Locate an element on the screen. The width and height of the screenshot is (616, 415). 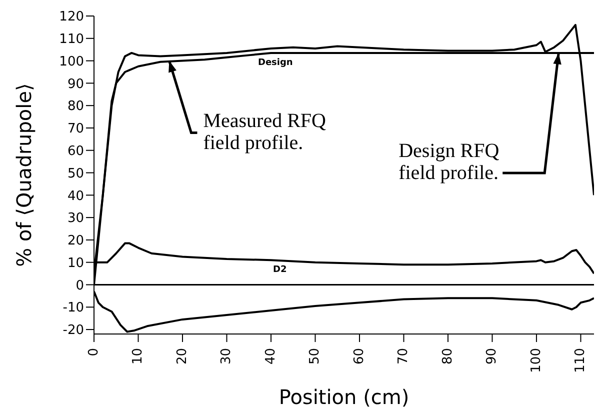
y-tick-label: 0 is located at coordinates (80, 286).